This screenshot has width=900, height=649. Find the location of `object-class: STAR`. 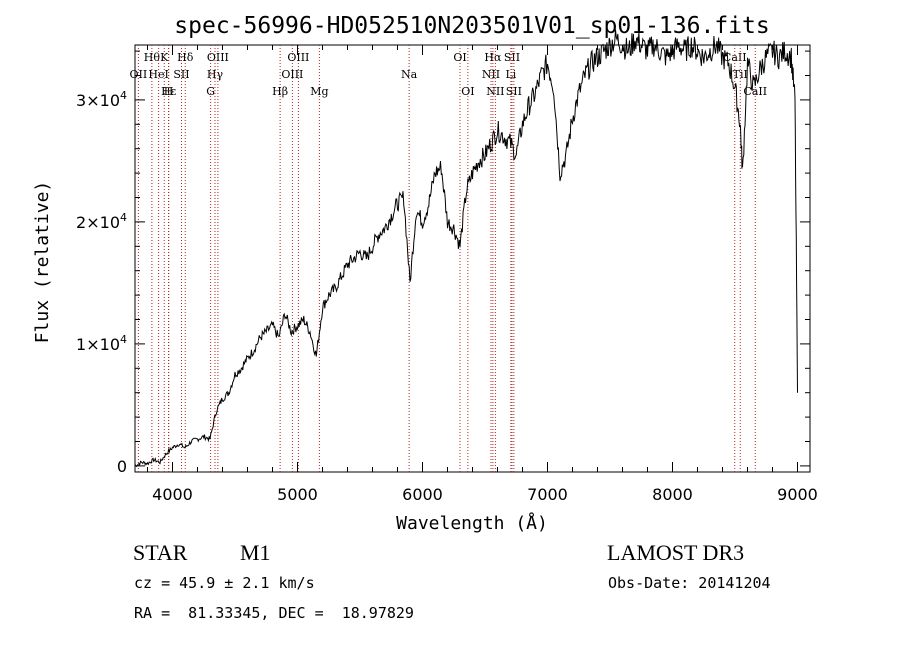

object-class: STAR is located at coordinates (160, 552).